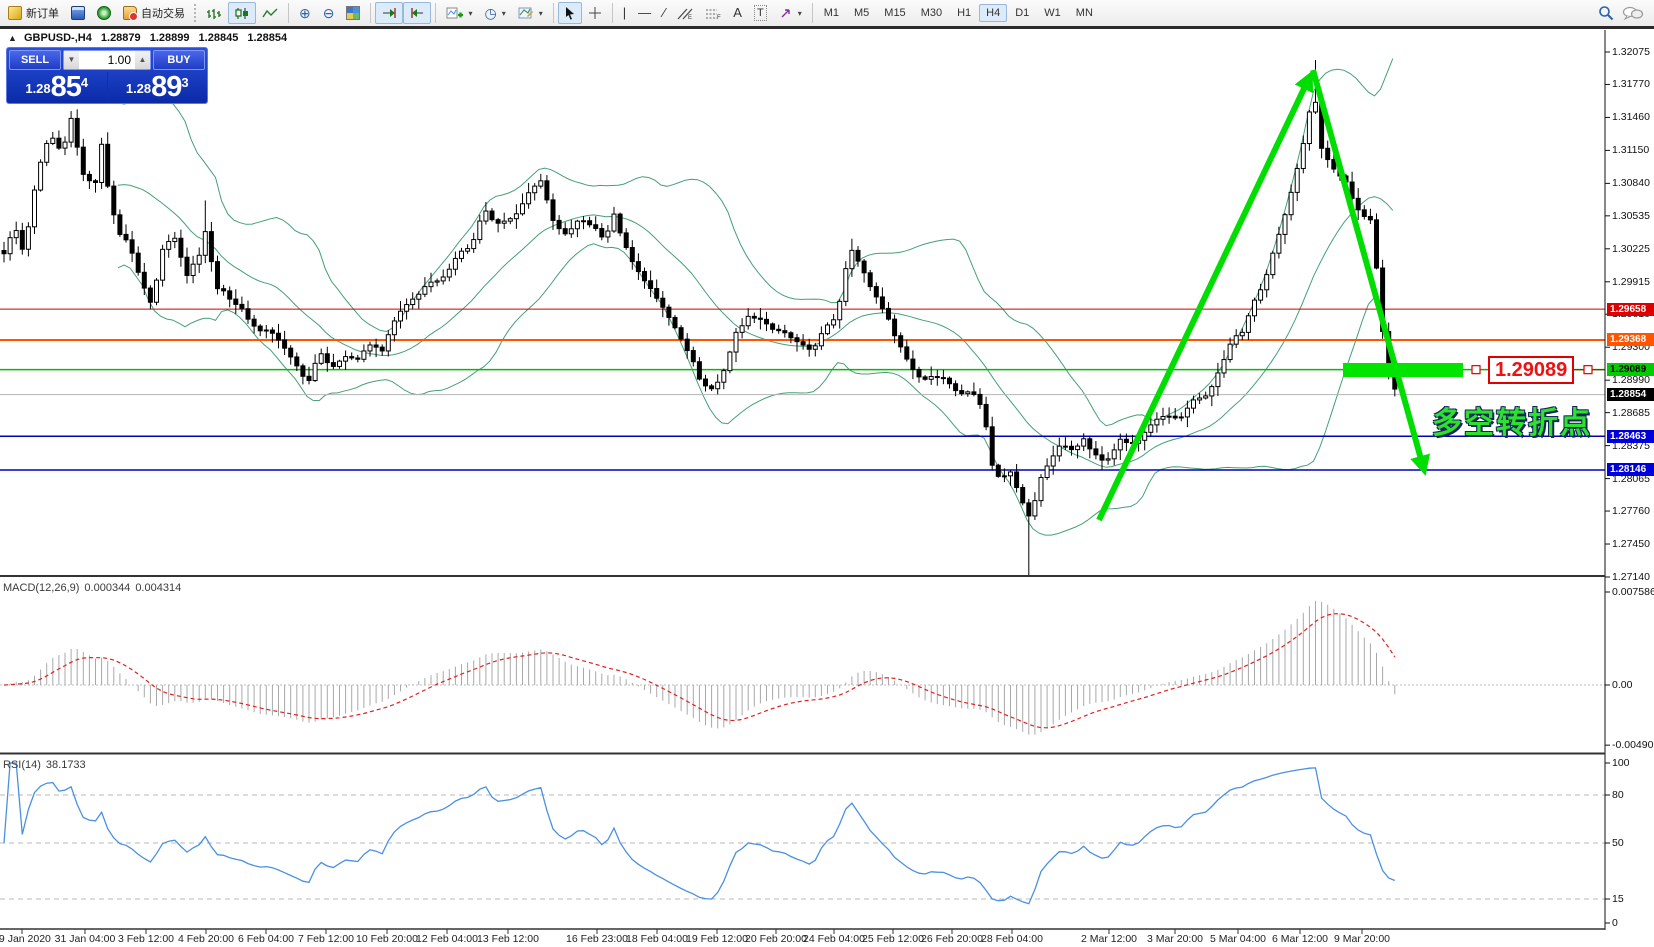 This screenshot has height=947, width=1654. What do you see at coordinates (35, 60) in the screenshot?
I see `sell-button: SELL` at bounding box center [35, 60].